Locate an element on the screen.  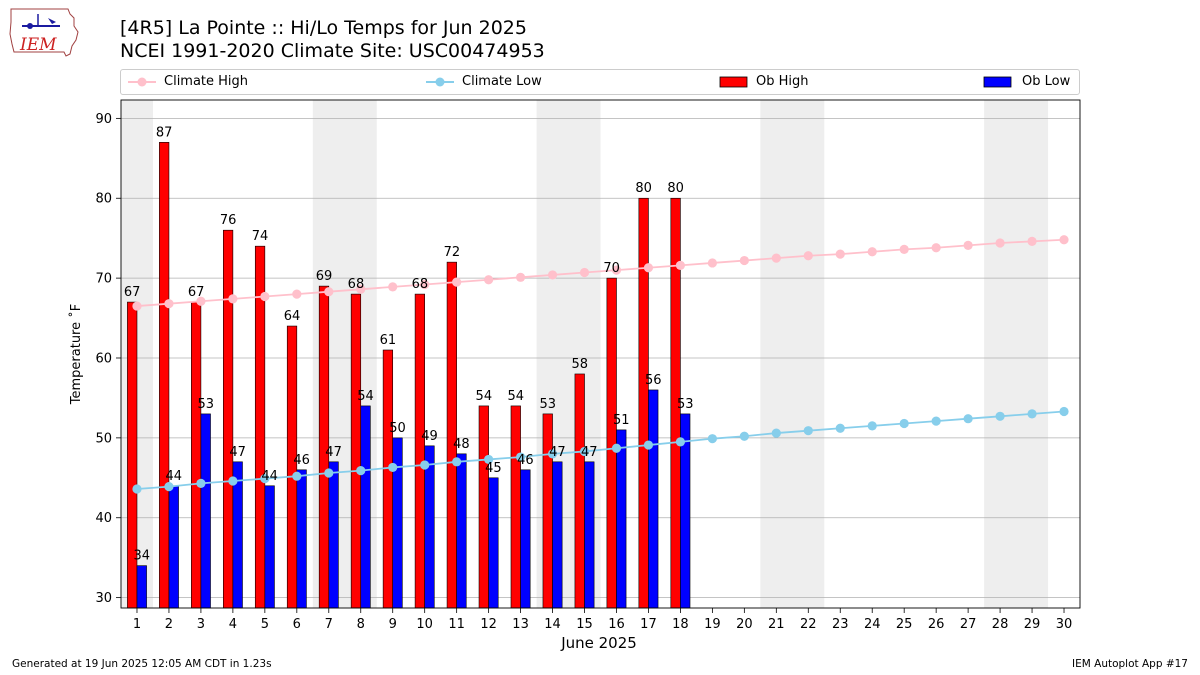
label-ob-high-2: 87 is located at coordinates (164, 132).